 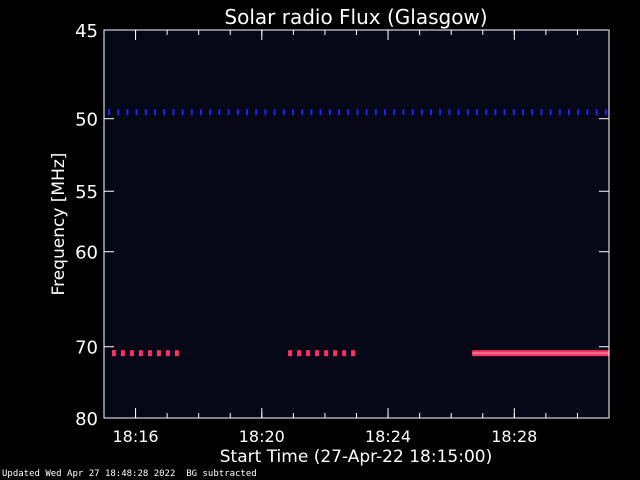 I want to click on x-tick-label: 18:28, so click(x=514, y=436).